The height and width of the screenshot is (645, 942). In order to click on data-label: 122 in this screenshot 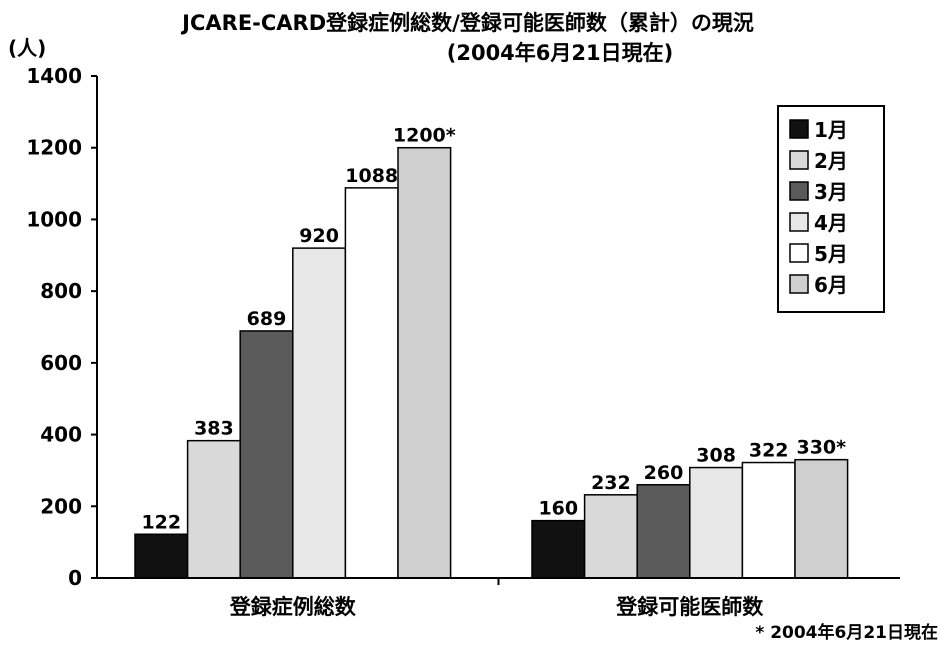, I will do `click(161, 522)`.